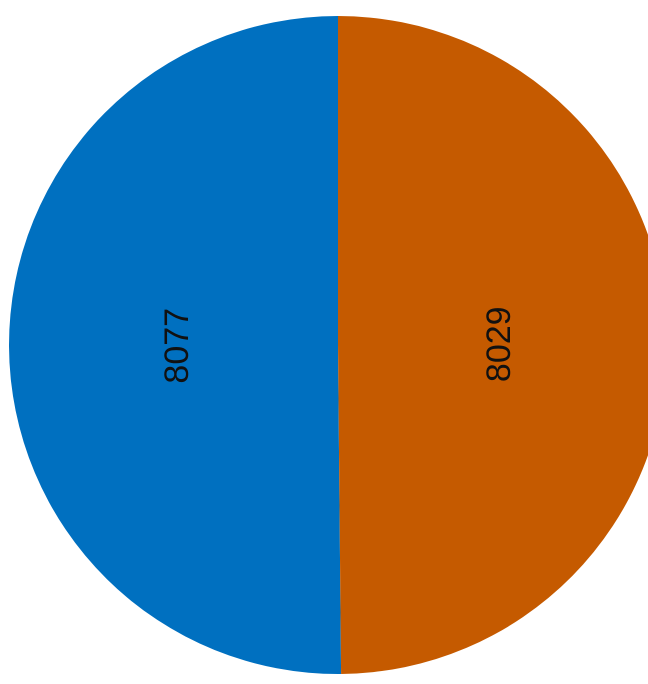 The width and height of the screenshot is (648, 684). What do you see at coordinates (338, 344) in the screenshot?
I see `pie-labels: 8077 8029` at bounding box center [338, 344].